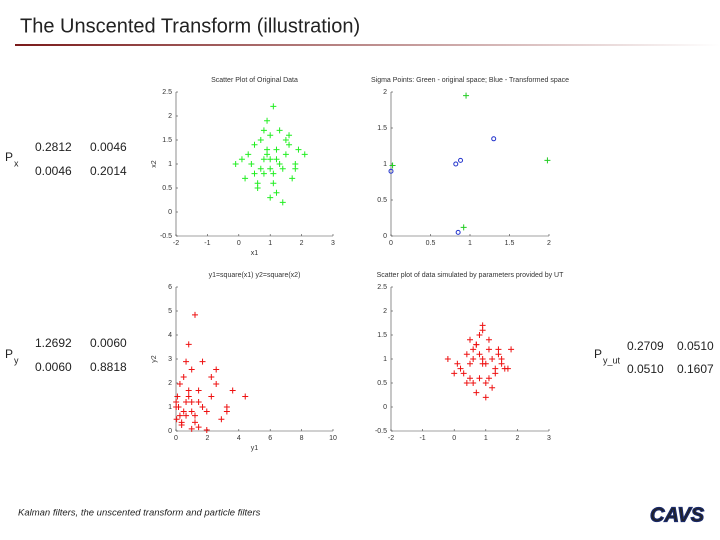 This screenshot has height=540, width=720. I want to click on logo: CAVS, so click(677, 515).